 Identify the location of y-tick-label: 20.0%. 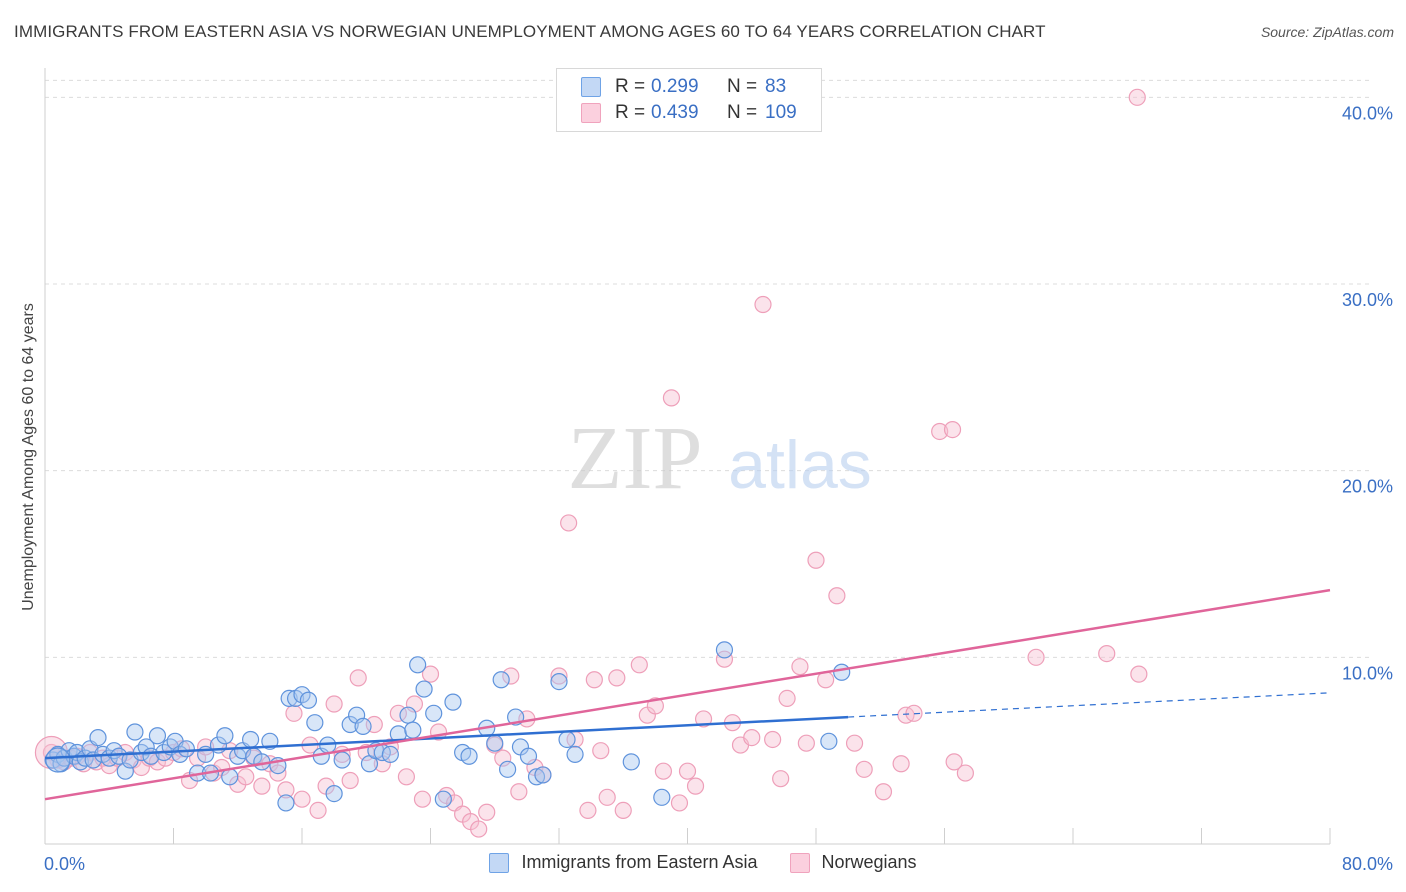
(1367, 487).